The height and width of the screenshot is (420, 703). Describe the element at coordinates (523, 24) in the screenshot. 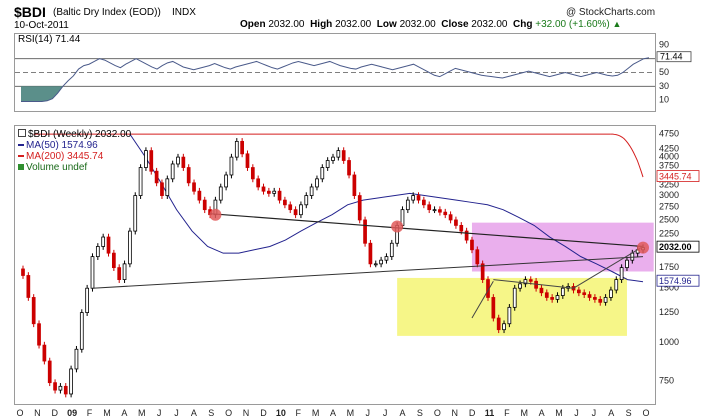

I see `chg-label: Chg` at that location.